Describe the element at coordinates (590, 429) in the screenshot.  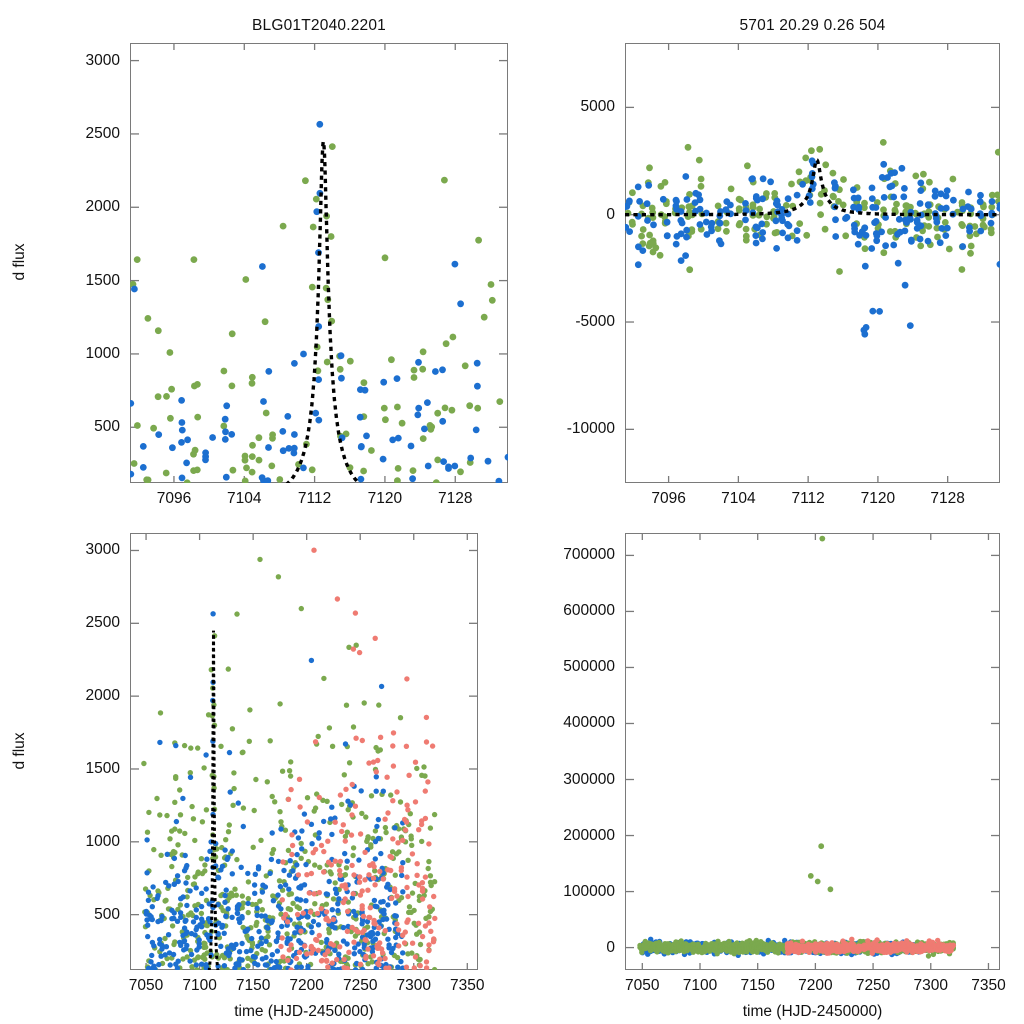
I see `y-tick-label: -10000` at that location.